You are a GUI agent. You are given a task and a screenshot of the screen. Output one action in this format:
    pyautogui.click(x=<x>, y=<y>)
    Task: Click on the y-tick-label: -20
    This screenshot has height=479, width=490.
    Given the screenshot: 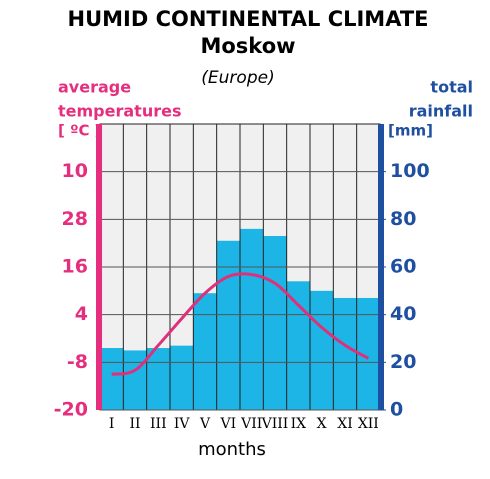 What is the action you would take?
    pyautogui.click(x=71, y=410)
    